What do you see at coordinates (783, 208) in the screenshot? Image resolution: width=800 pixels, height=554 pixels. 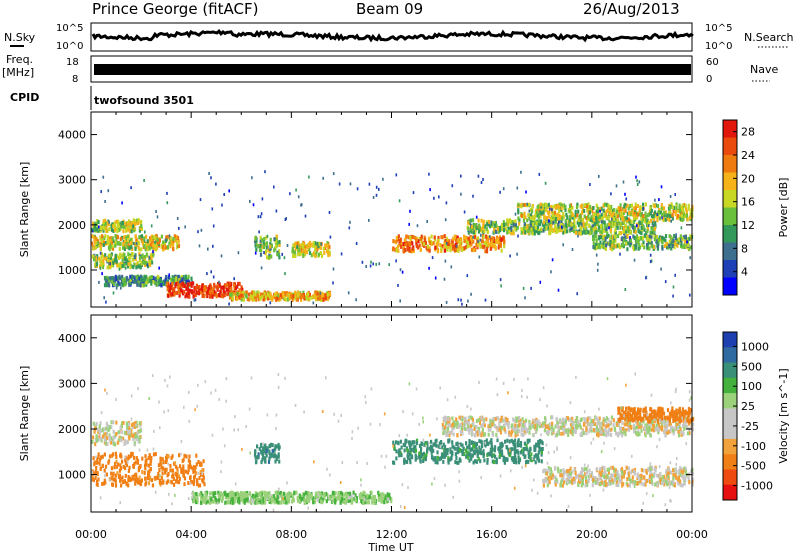 I see `colorbar-title: Power [dB]` at bounding box center [783, 208].